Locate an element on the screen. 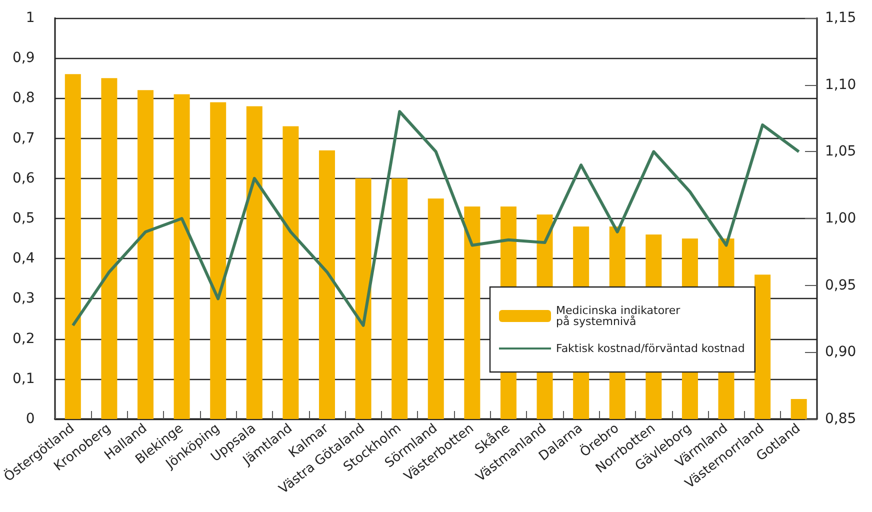 The height and width of the screenshot is (512, 872). y-tick-label: 0,2 is located at coordinates (23, 338).